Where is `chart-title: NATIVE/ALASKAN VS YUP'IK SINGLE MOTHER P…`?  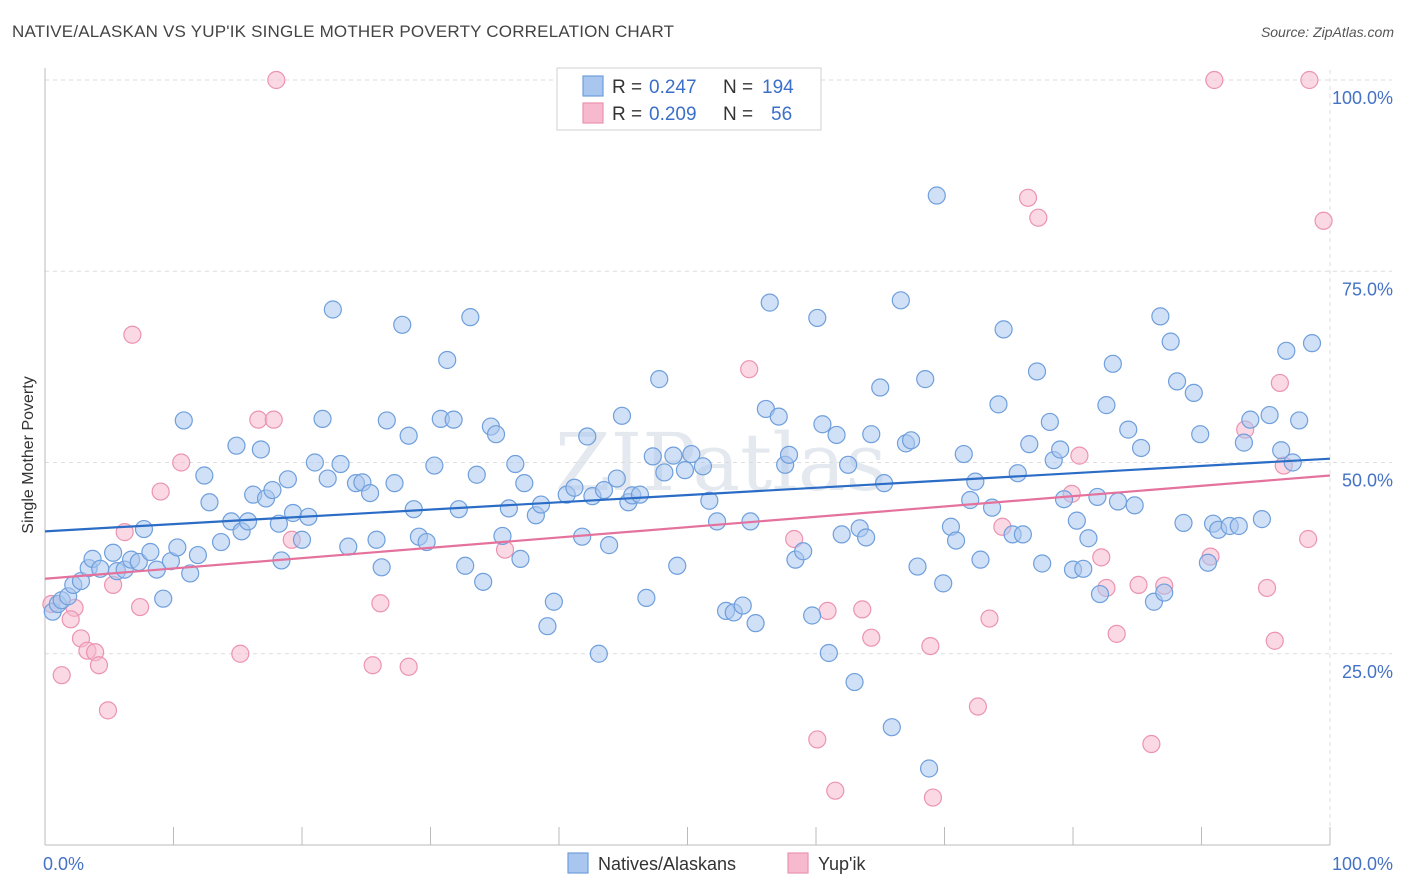 chart-title: NATIVE/ALASKAN VS YUP'IK SINGLE MOTHER P… is located at coordinates (343, 31).